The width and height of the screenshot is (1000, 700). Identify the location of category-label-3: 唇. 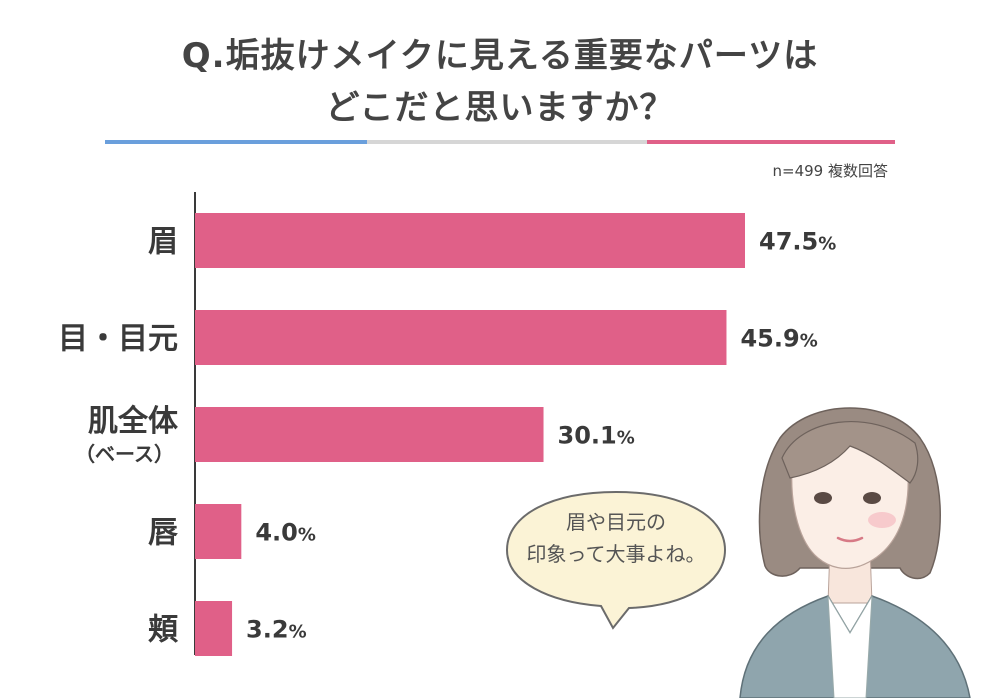
(163, 533).